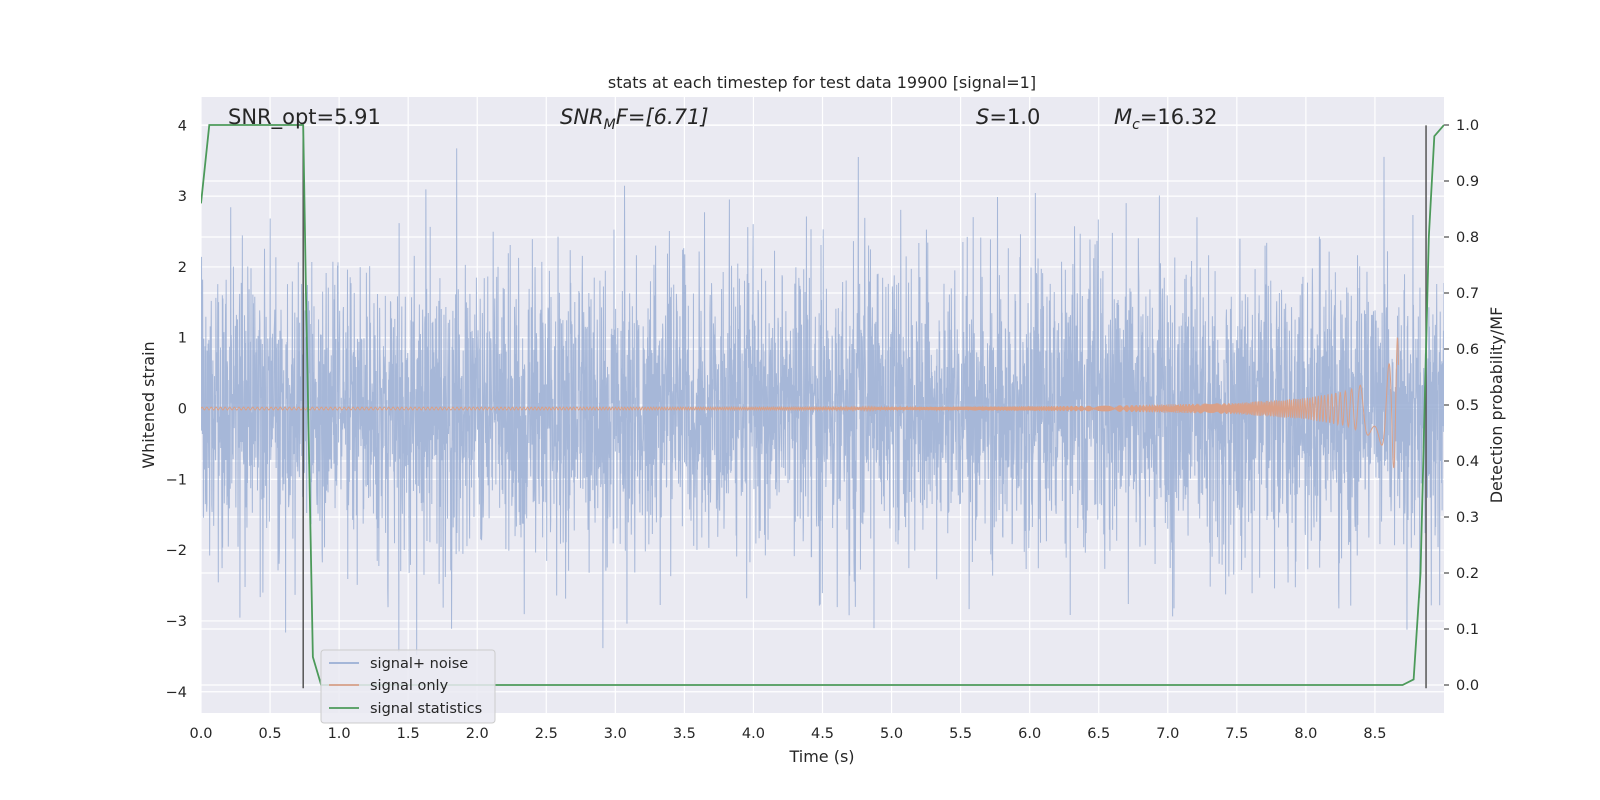  I want to click on x-tick-label: 1.0, so click(339, 734).